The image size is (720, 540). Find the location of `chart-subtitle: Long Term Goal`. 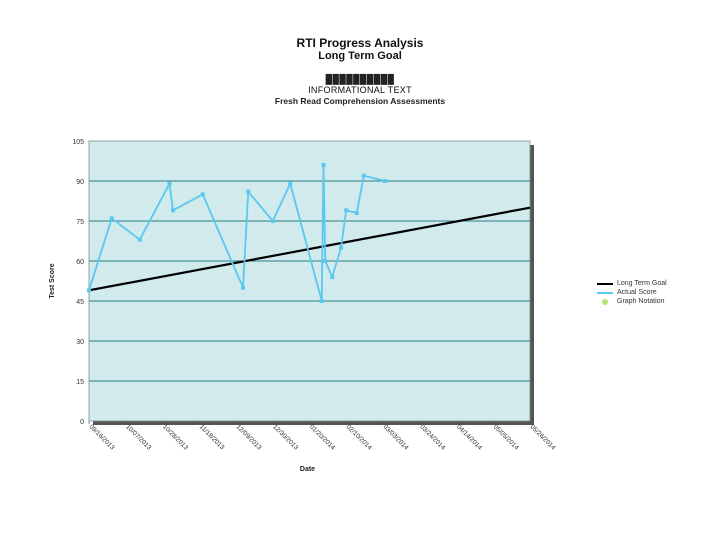

chart-subtitle: Long Term Goal is located at coordinates (360, 56).